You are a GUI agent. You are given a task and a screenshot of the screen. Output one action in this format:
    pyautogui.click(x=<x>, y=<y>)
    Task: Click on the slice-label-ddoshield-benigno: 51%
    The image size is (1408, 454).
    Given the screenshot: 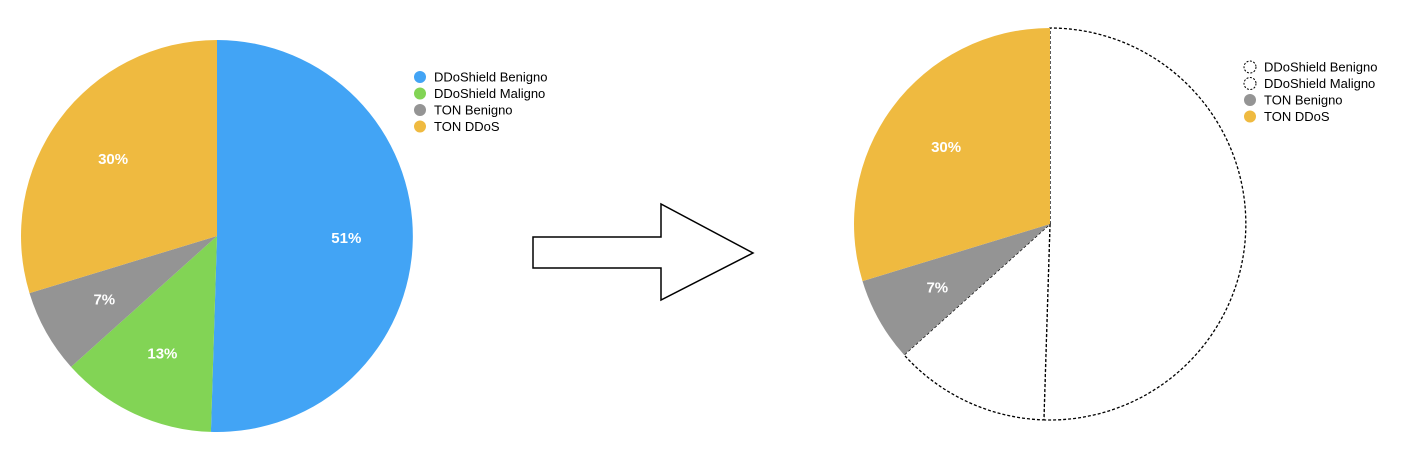 What is the action you would take?
    pyautogui.click(x=346, y=238)
    